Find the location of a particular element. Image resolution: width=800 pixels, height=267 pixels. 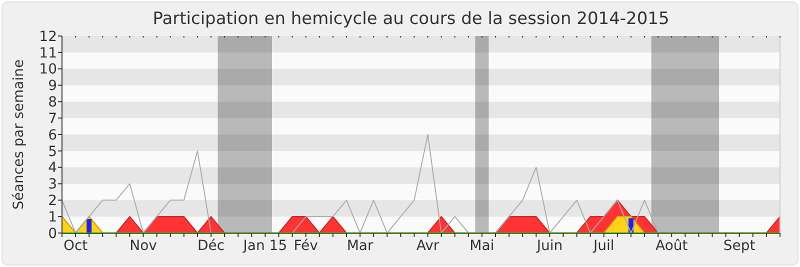

x-tick-label: Août is located at coordinates (671, 246).